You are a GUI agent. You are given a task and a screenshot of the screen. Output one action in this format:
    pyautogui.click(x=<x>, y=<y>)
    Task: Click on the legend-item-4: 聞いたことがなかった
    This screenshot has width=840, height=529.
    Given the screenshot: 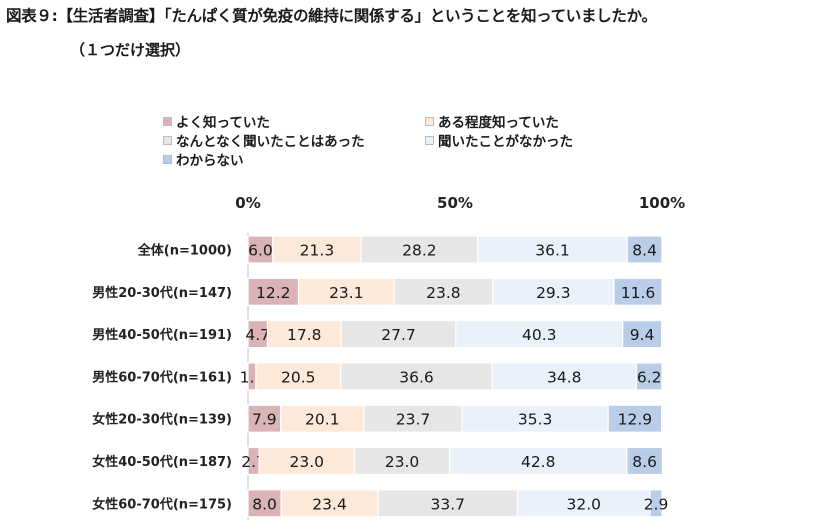 What is the action you would take?
    pyautogui.click(x=499, y=140)
    